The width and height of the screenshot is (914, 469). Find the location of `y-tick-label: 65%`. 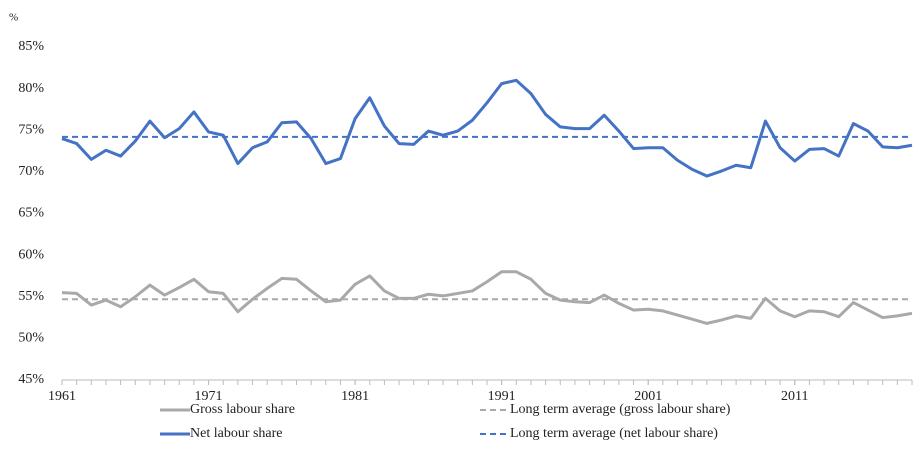

y-tick-label: 65% is located at coordinates (31, 213).